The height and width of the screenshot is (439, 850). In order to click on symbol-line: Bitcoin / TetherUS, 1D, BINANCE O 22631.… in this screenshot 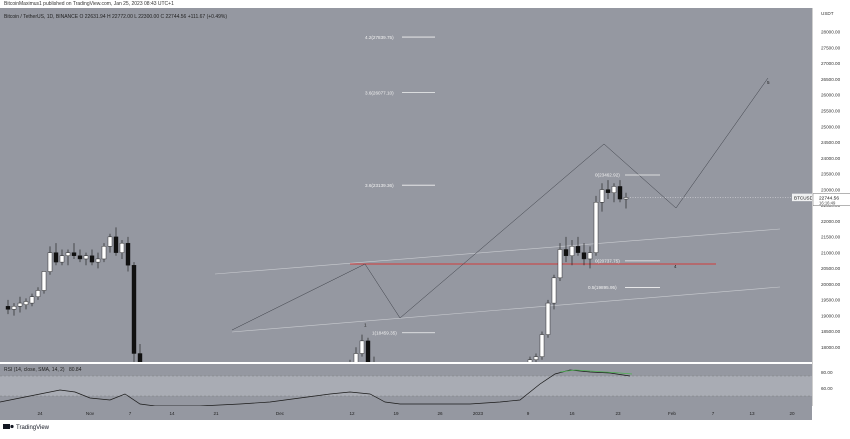, I will do `click(116, 17)`.